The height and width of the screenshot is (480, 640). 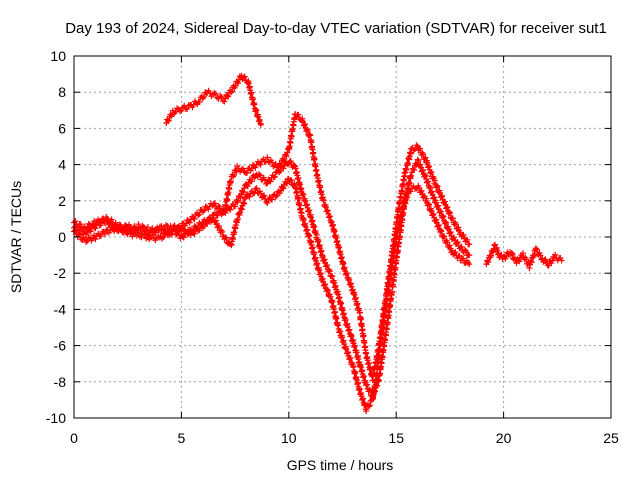 What do you see at coordinates (60, 346) in the screenshot?
I see `y-tick-label: -6` at bounding box center [60, 346].